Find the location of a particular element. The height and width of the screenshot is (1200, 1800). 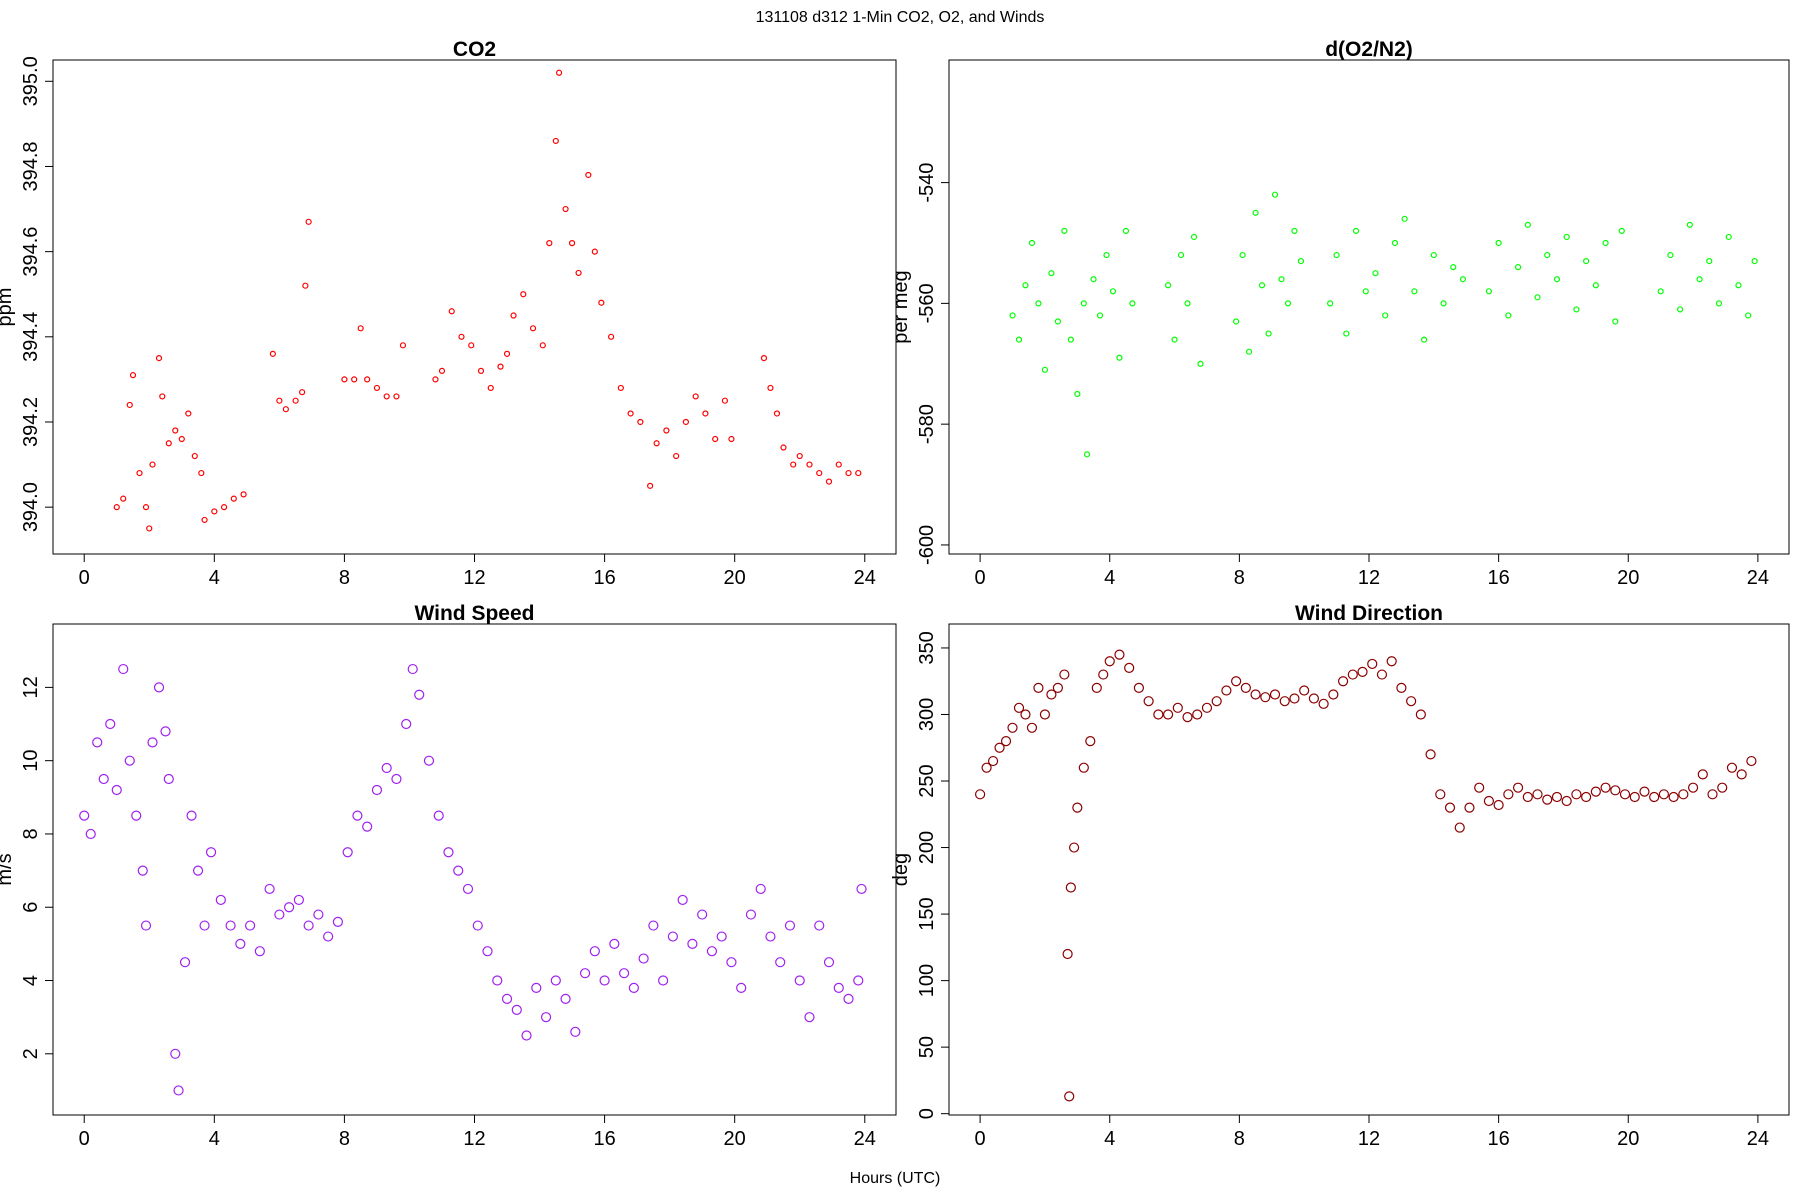

y-tick-label: 350 is located at coordinates (927, 647).